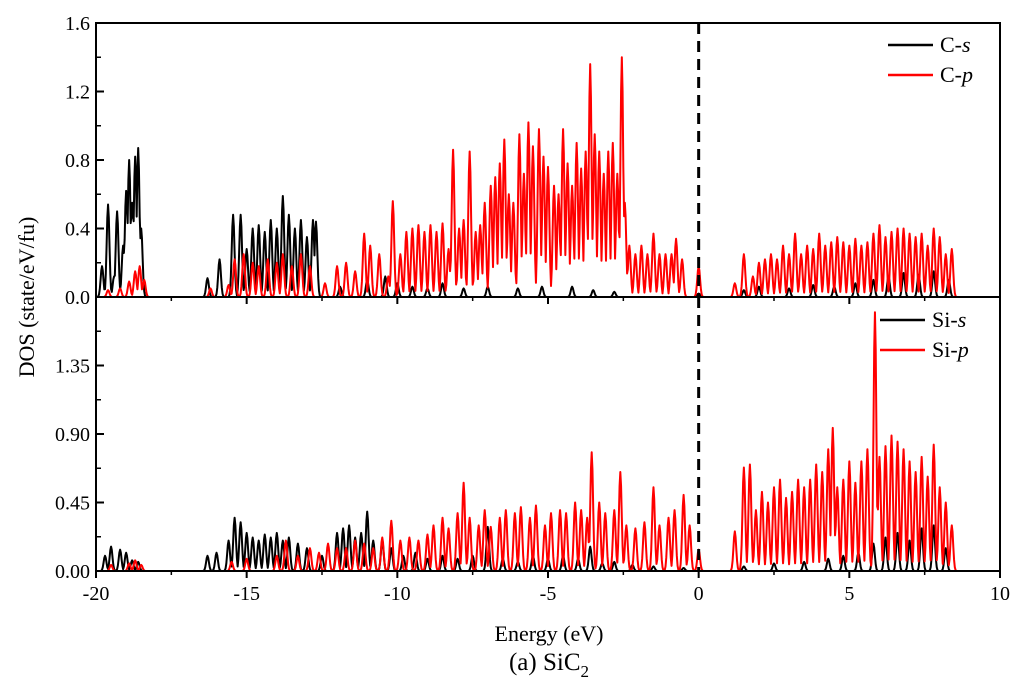 The height and width of the screenshot is (688, 1024). What do you see at coordinates (77, 93) in the screenshot?
I see `y-tick-label: 1.2` at bounding box center [77, 93].